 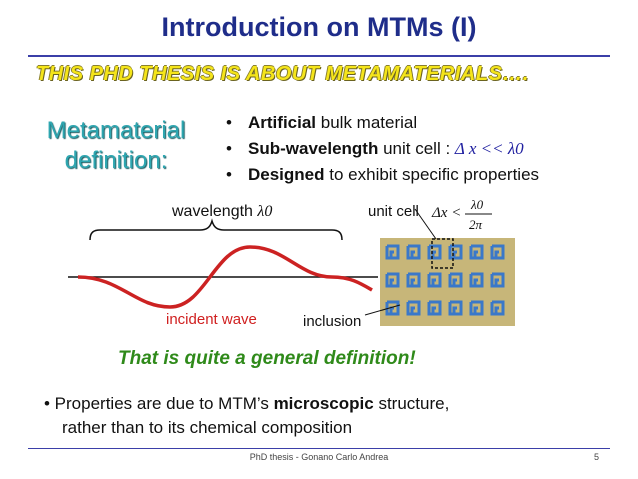 What do you see at coordinates (416, 148) in the screenshot?
I see `bullet-text: unit cell :` at bounding box center [416, 148].